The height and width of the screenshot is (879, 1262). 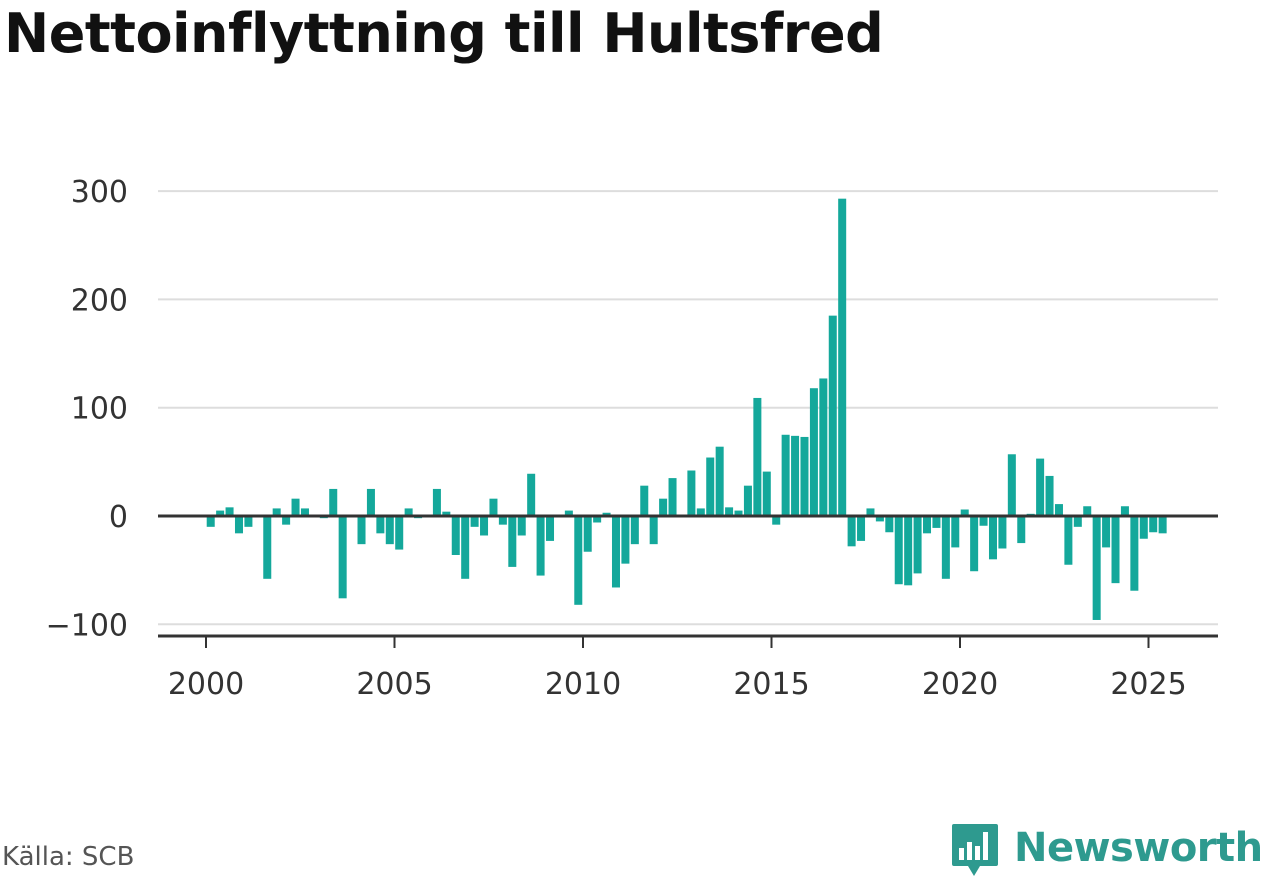 I want to click on y-tick-label: 200, so click(x=99, y=300).